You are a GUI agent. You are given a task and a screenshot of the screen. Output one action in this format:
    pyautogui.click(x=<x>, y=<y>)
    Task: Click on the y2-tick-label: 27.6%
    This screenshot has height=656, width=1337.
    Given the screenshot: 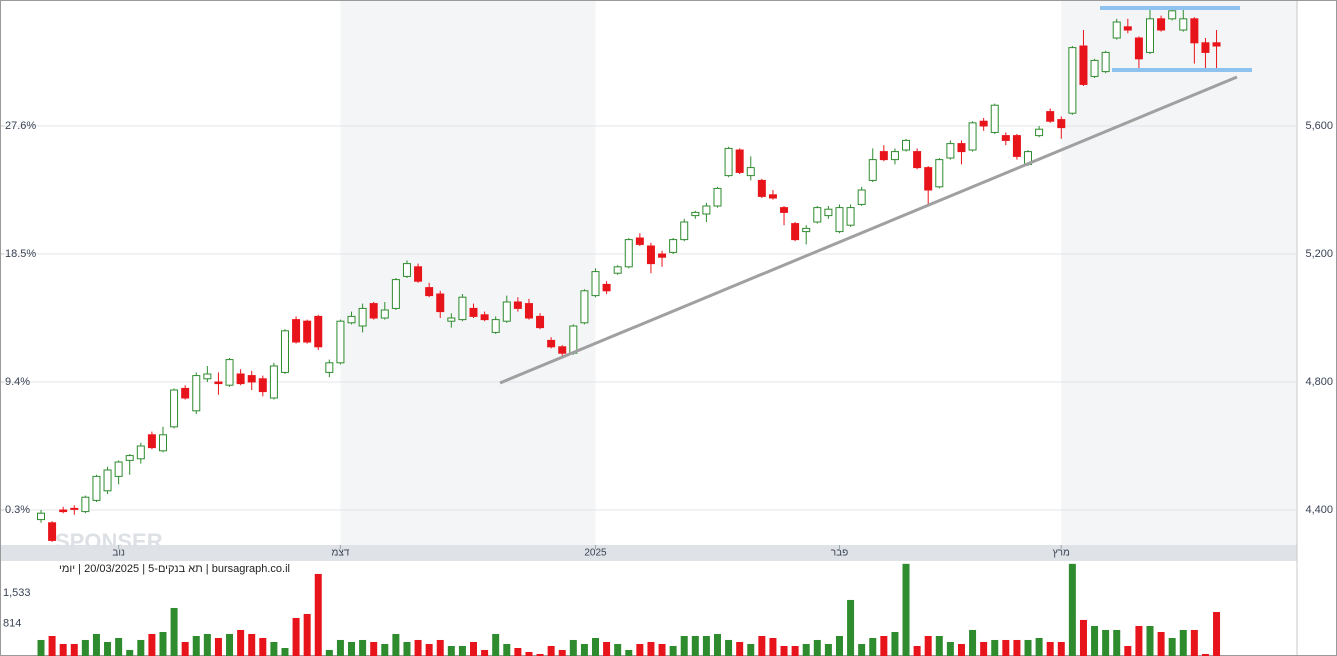 What is the action you would take?
    pyautogui.click(x=20, y=126)
    